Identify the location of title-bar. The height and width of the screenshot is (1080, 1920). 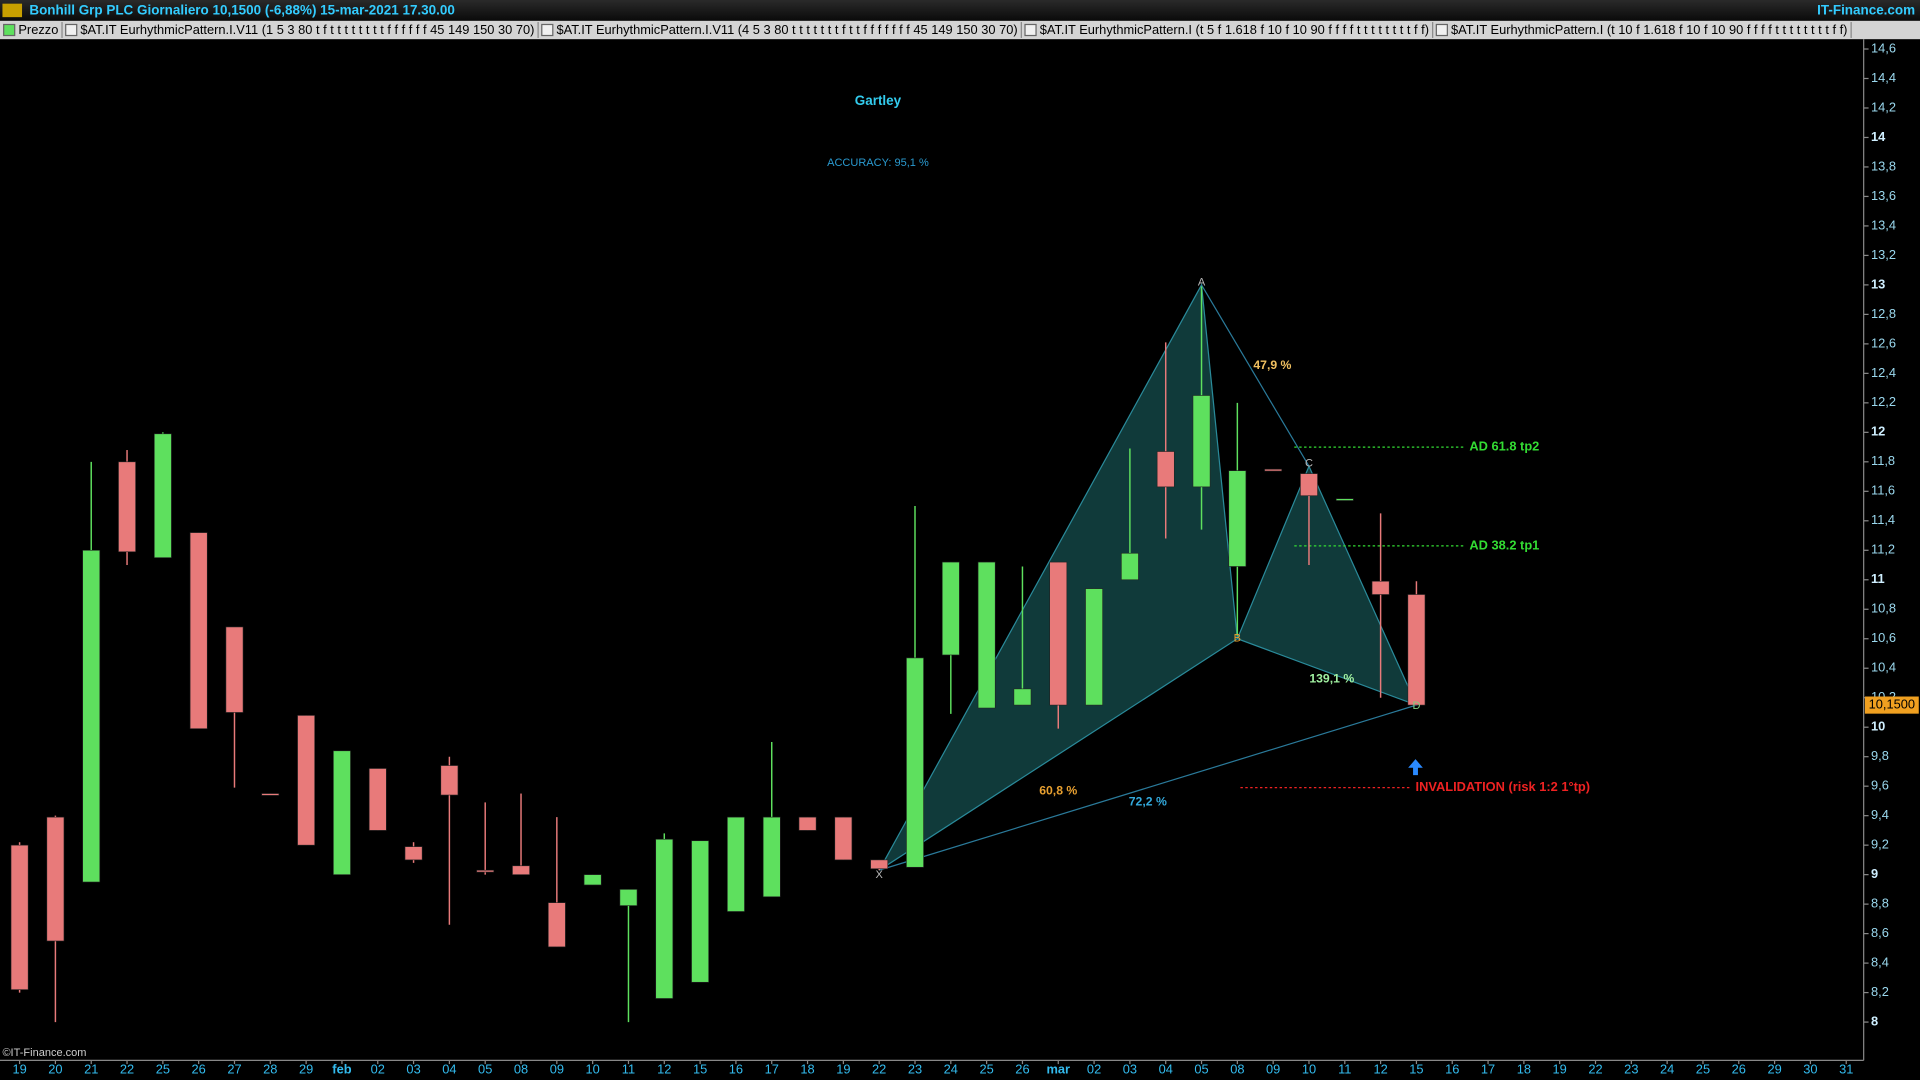
(960, 10).